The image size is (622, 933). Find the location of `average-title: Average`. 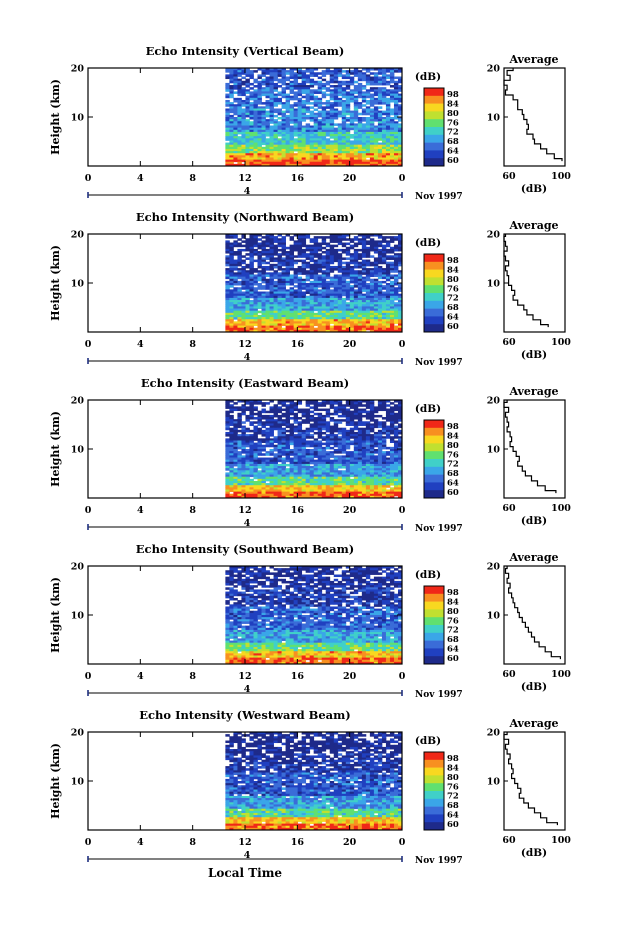

average-title: Average is located at coordinates (533, 59).